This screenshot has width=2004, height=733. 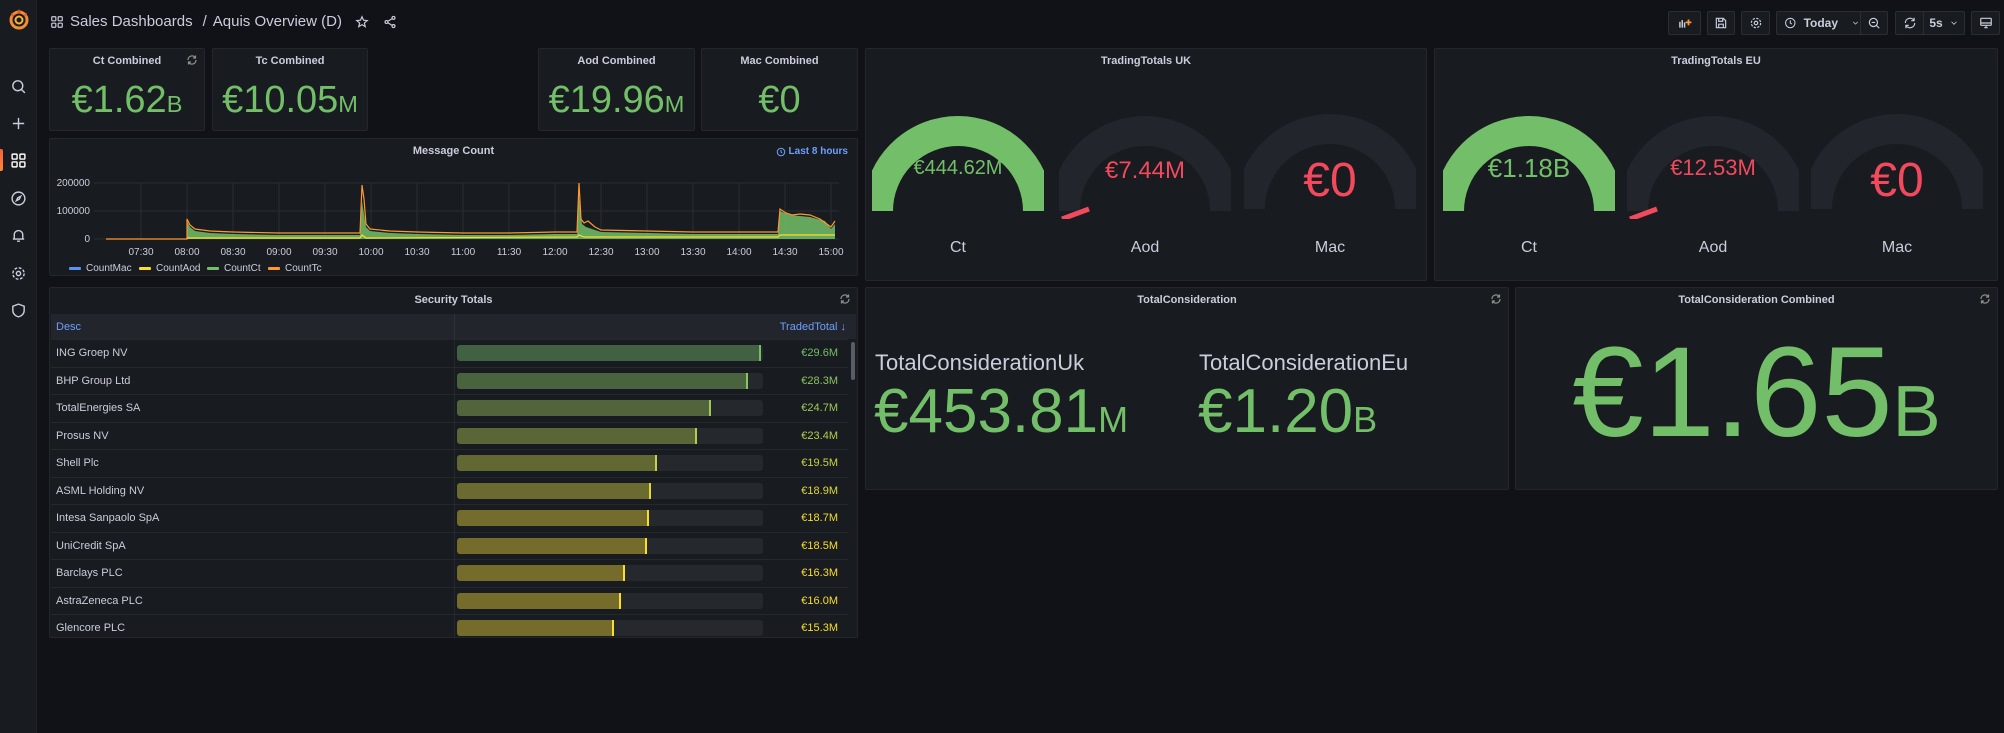 I want to click on grafana-logo-icon, so click(x=19, y=19).